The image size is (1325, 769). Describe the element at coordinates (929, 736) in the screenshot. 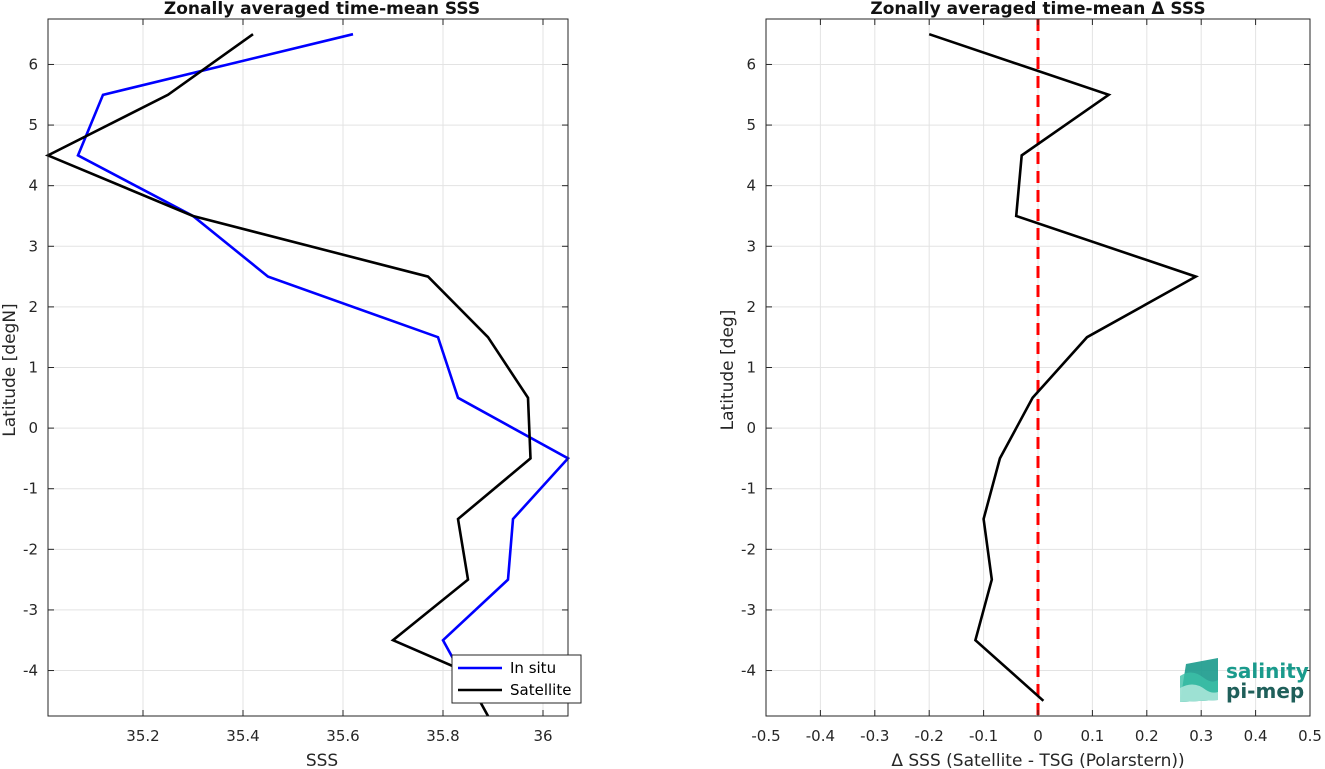

I see `delta-sss-x-tick-label: -0.2` at that location.